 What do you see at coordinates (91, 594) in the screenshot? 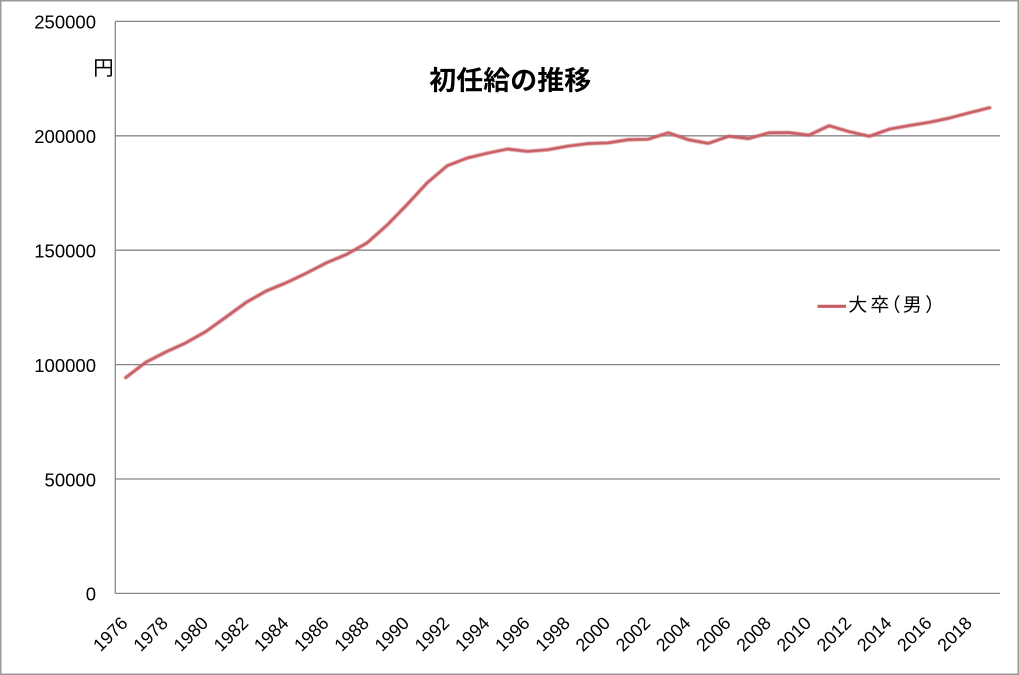
I see `svg-text: 0` at bounding box center [91, 594].